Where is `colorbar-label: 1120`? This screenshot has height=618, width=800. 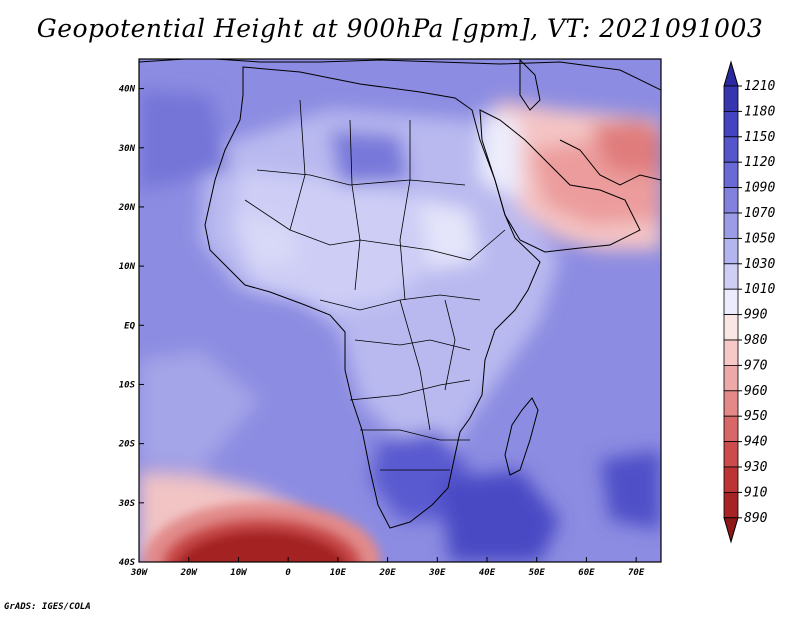
colorbar-label: 1120 is located at coordinates (759, 162).